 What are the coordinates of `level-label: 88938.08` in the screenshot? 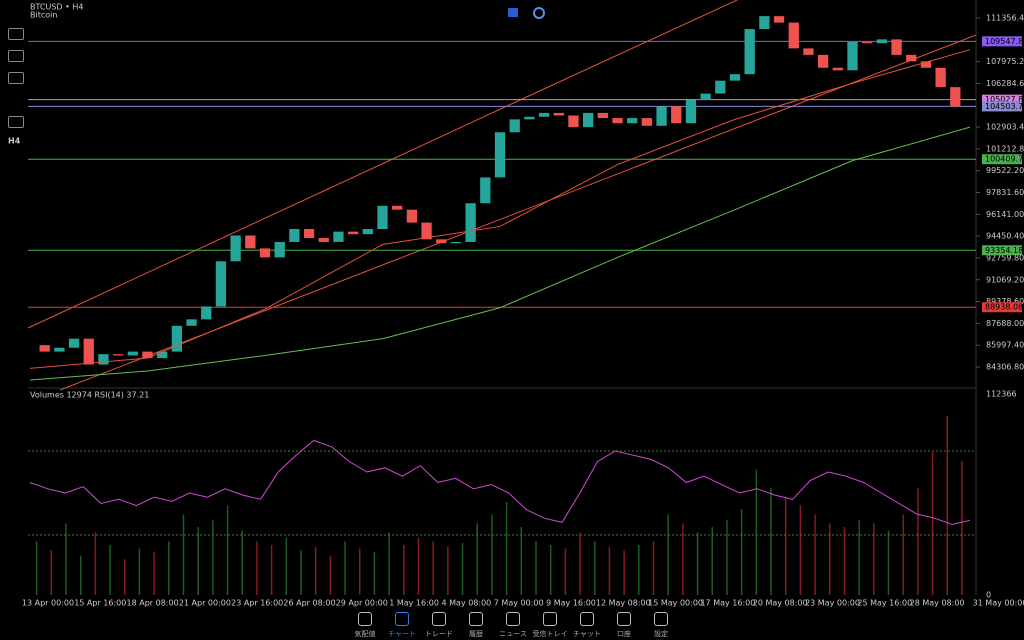 It's located at (1004, 307).